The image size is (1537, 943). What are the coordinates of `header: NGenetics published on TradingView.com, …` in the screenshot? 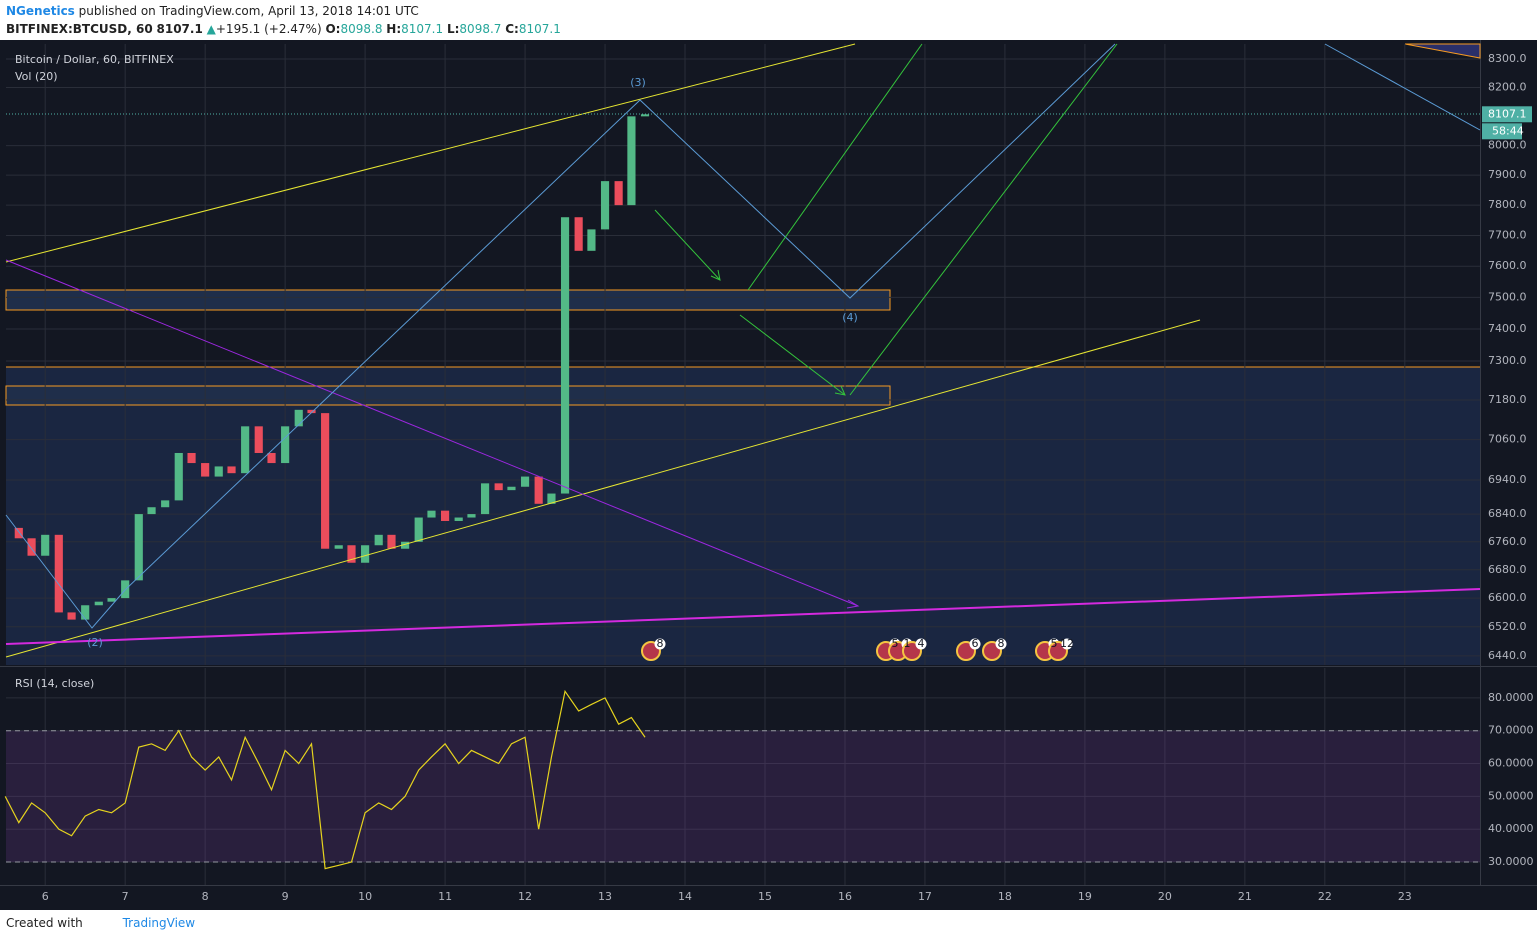 It's located at (283, 20).